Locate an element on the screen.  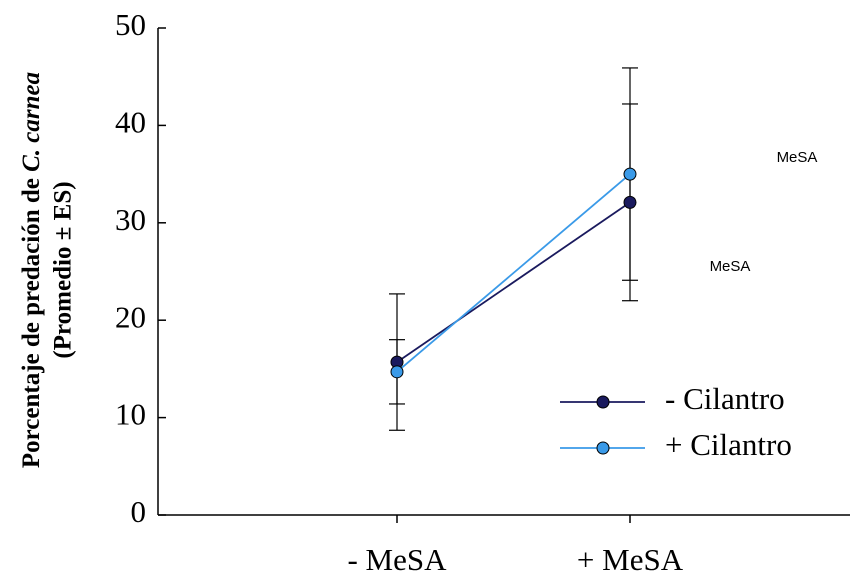
y-tick-label: 50 is located at coordinates (130, 24).